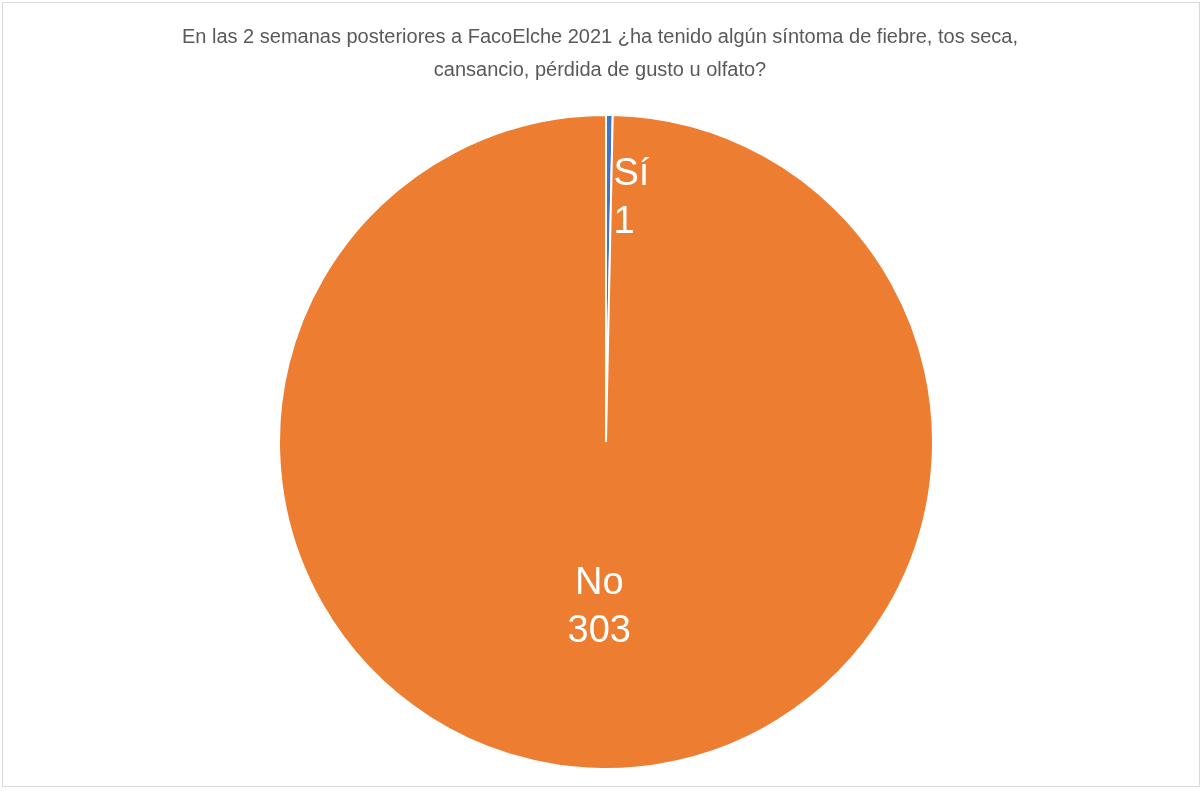 Image resolution: width=1204 pixels, height=791 pixels. I want to click on slice-label: No, so click(599, 580).